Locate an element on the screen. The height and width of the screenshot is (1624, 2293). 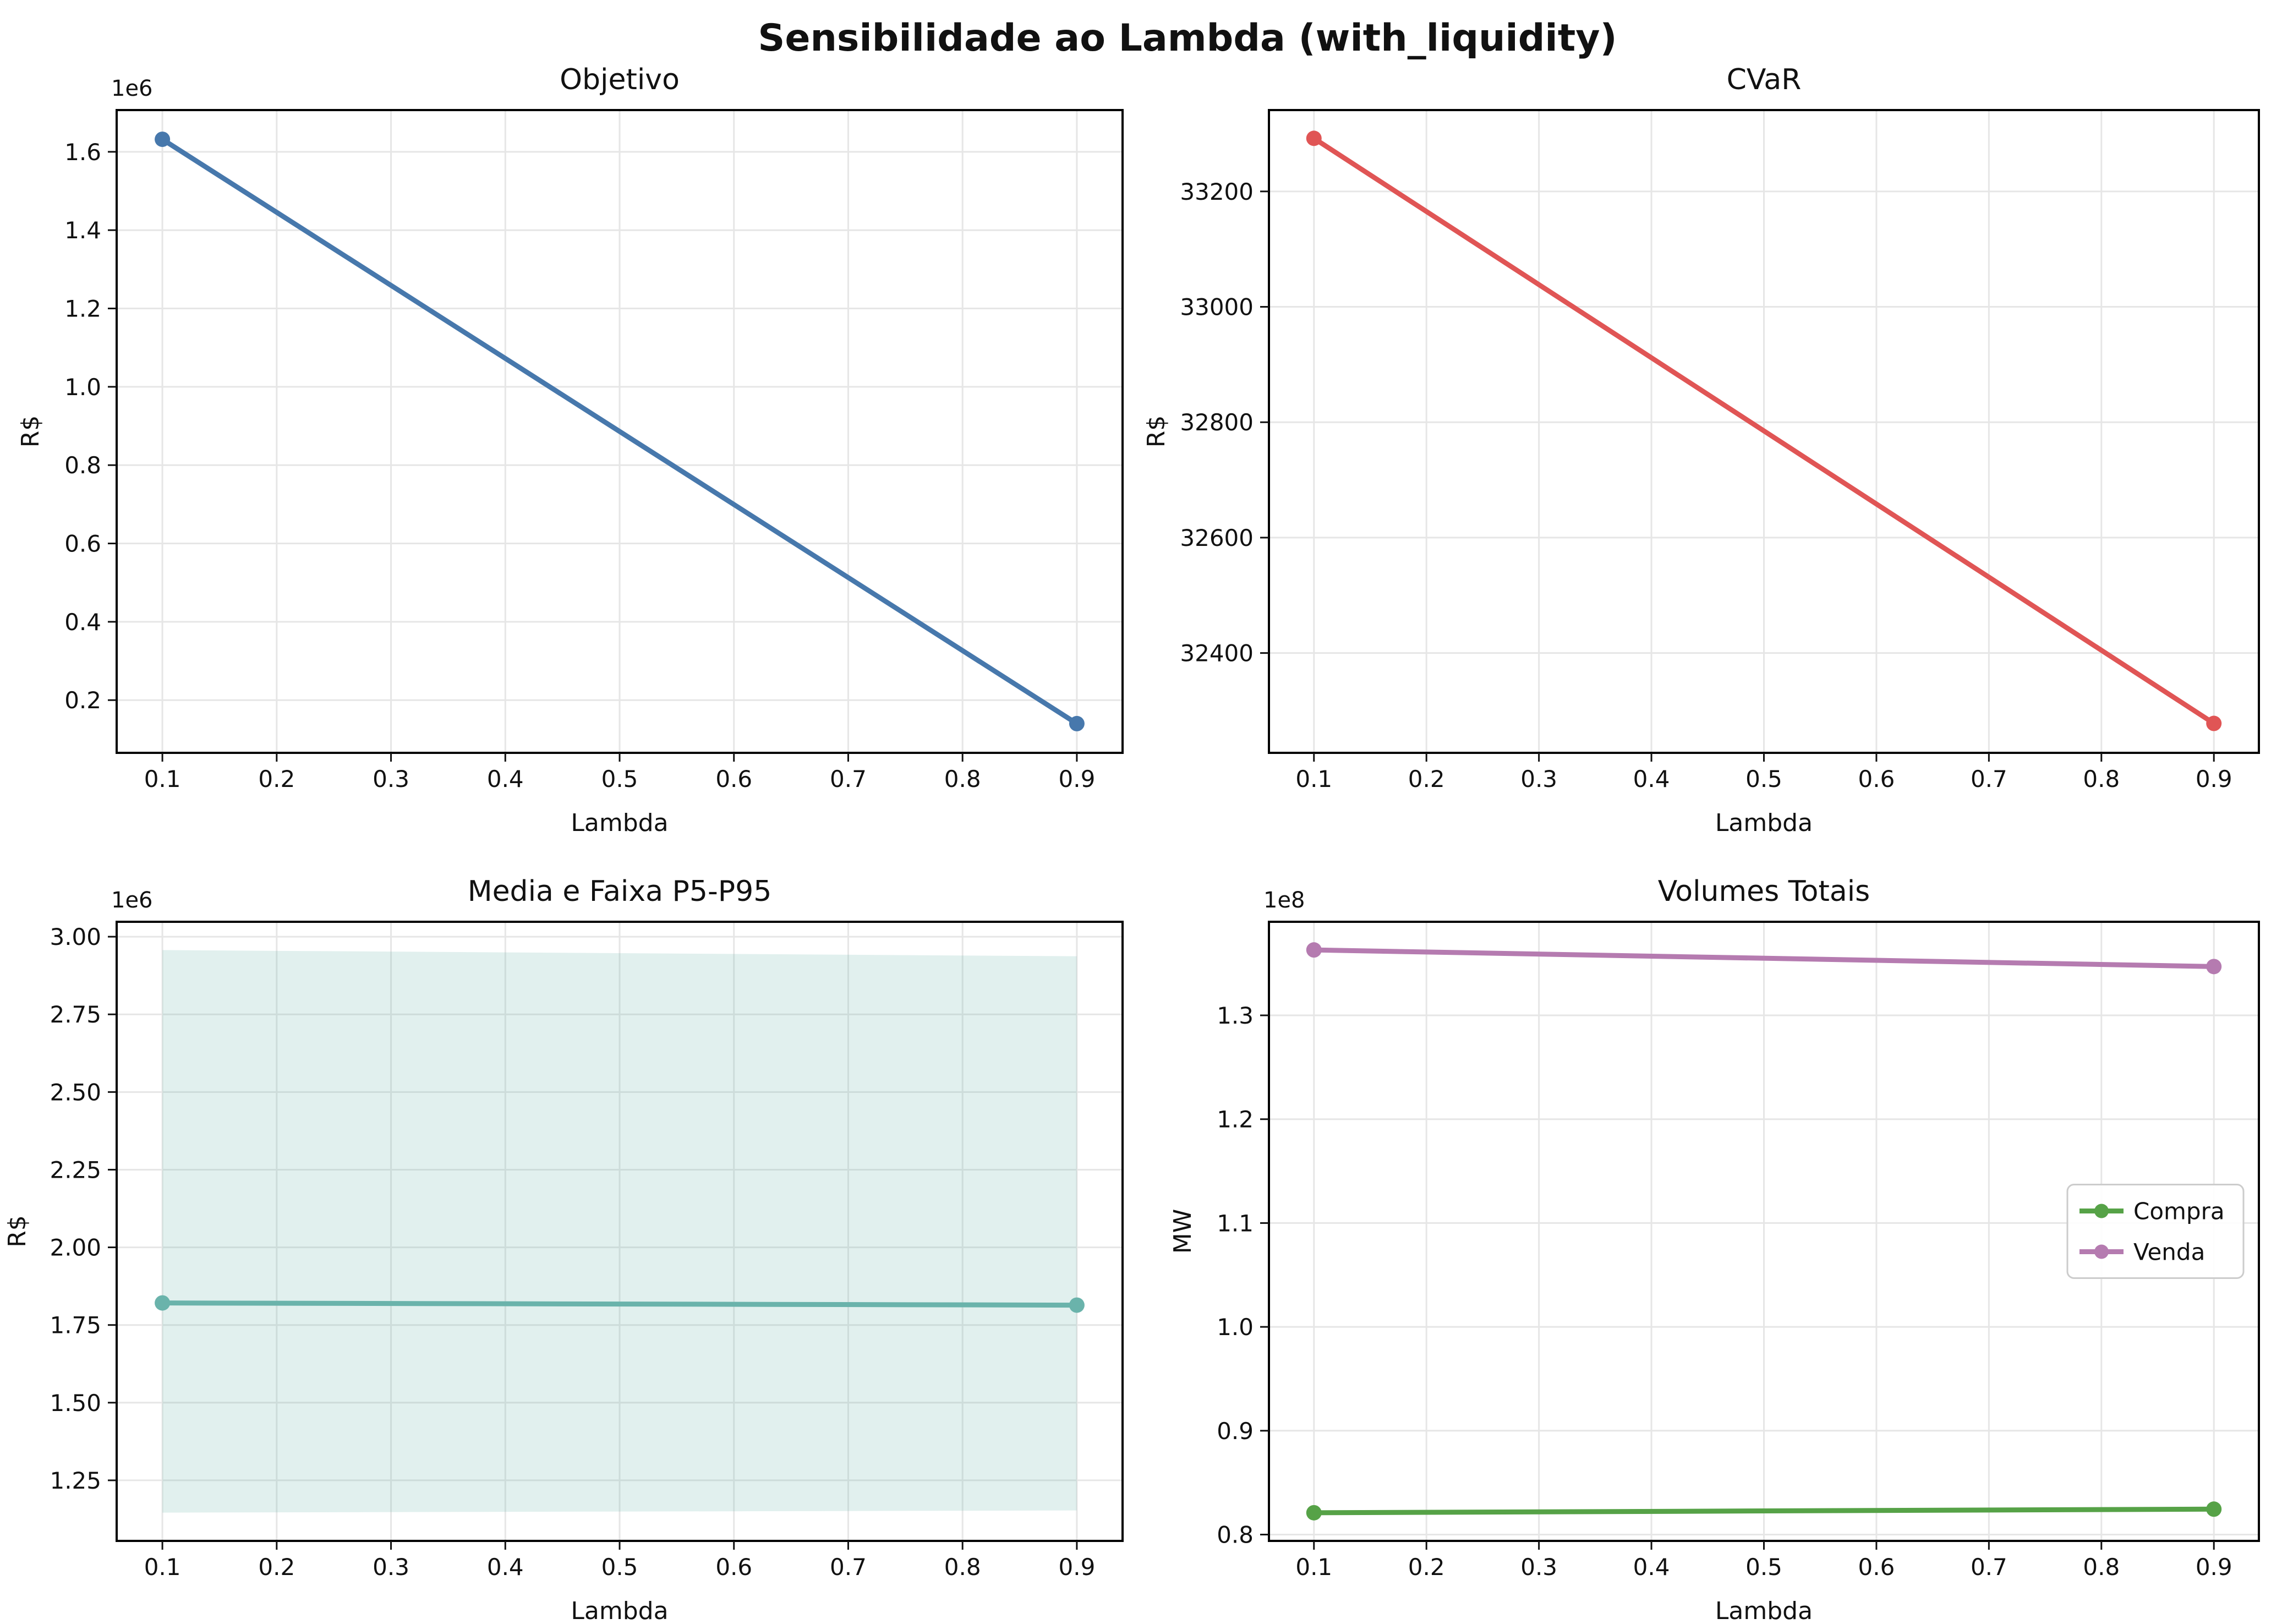
y-offset-label: 1e8 is located at coordinates (1284, 900).